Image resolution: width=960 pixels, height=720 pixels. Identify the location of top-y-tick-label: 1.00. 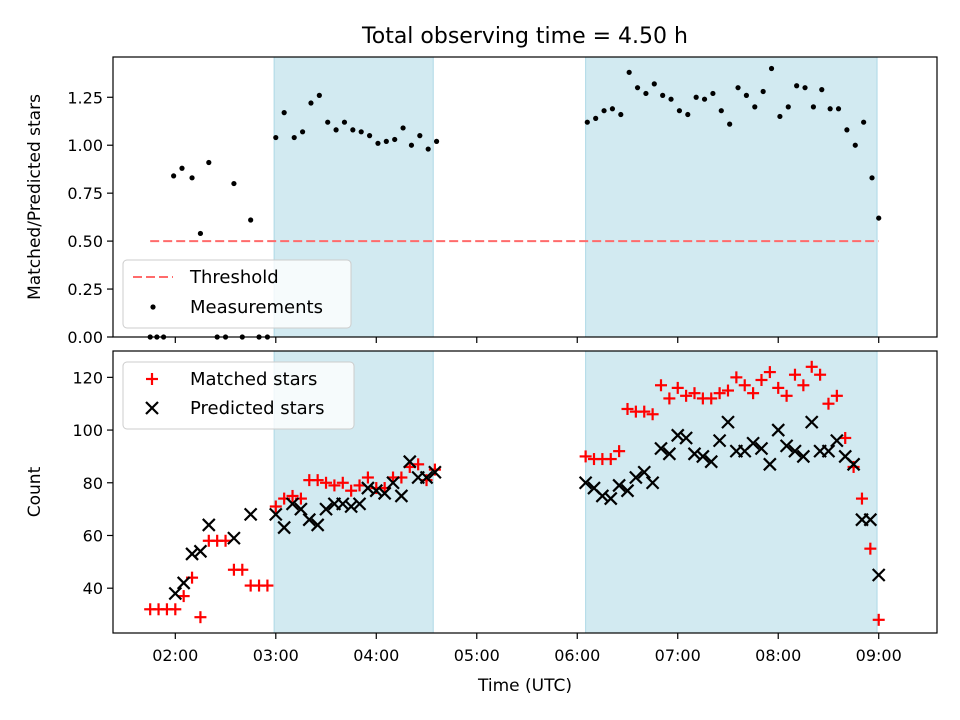
(85, 145).